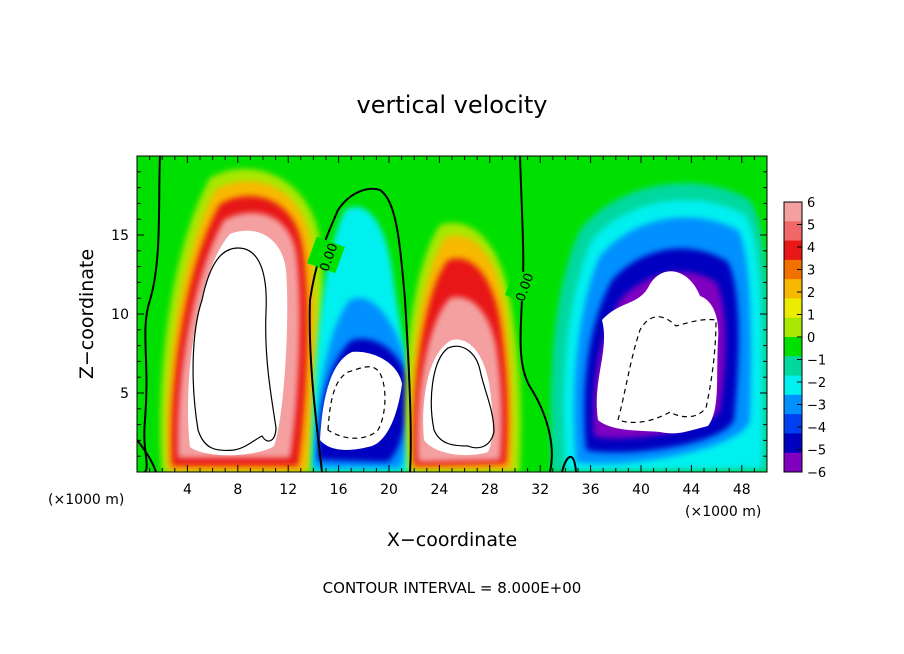  What do you see at coordinates (490, 490) in the screenshot?
I see `x-tick-label: 28` at bounding box center [490, 490].